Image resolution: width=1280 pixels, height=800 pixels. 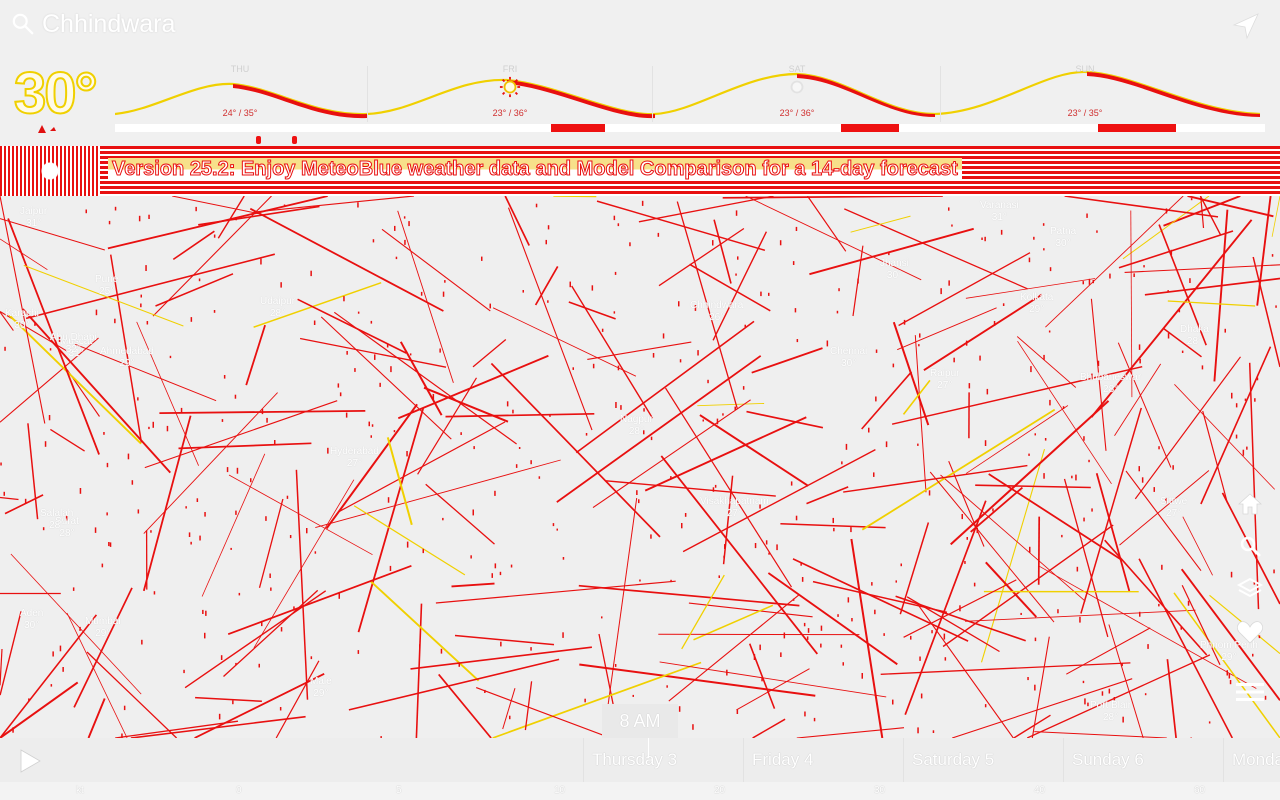 I want to click on city-label: Mumbai 29°, so click(x=103, y=628).